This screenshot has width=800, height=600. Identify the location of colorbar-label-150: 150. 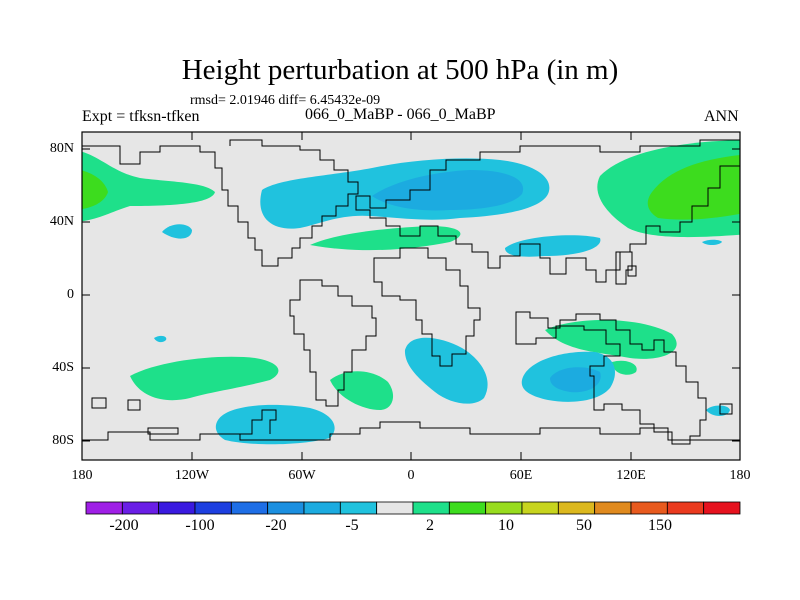
(660, 525).